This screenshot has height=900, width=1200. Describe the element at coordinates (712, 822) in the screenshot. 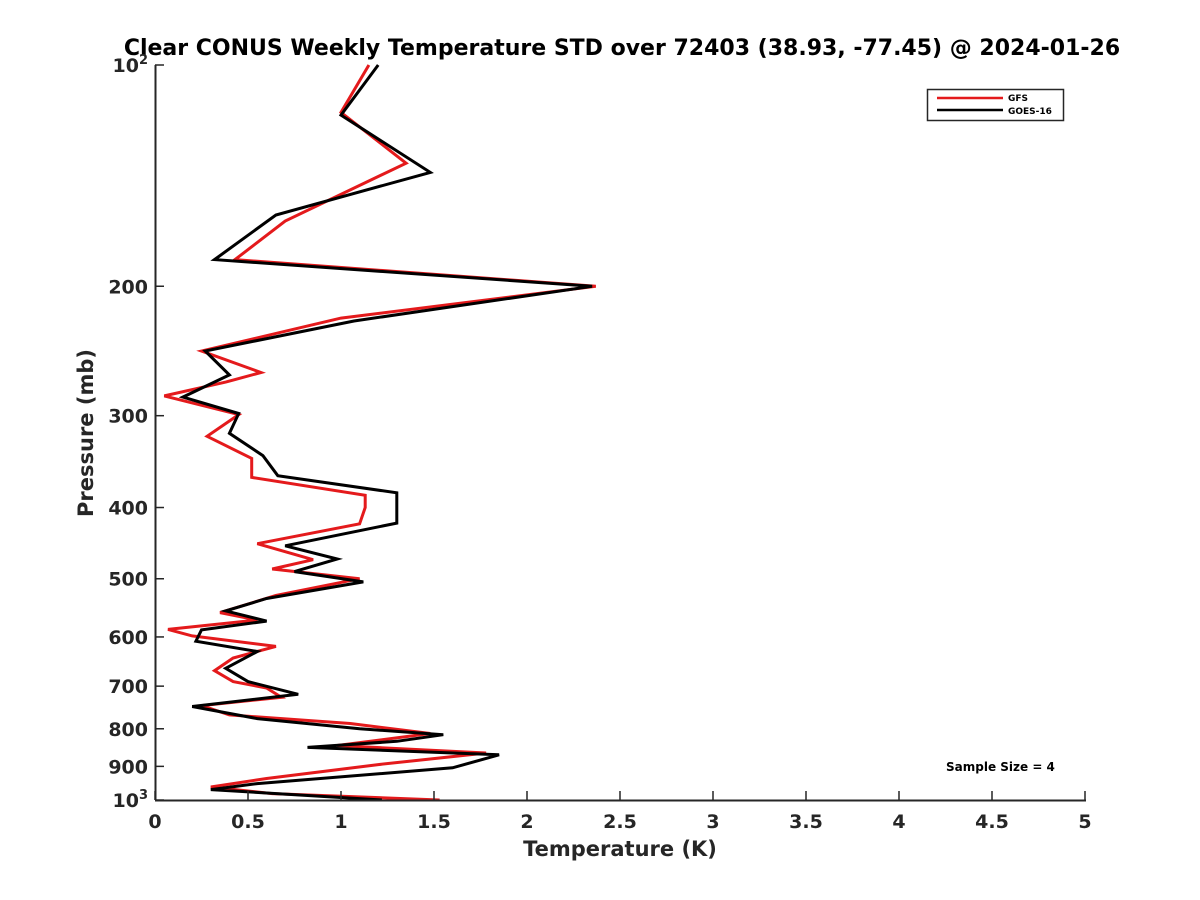

I see `x-tick-label: 3` at that location.